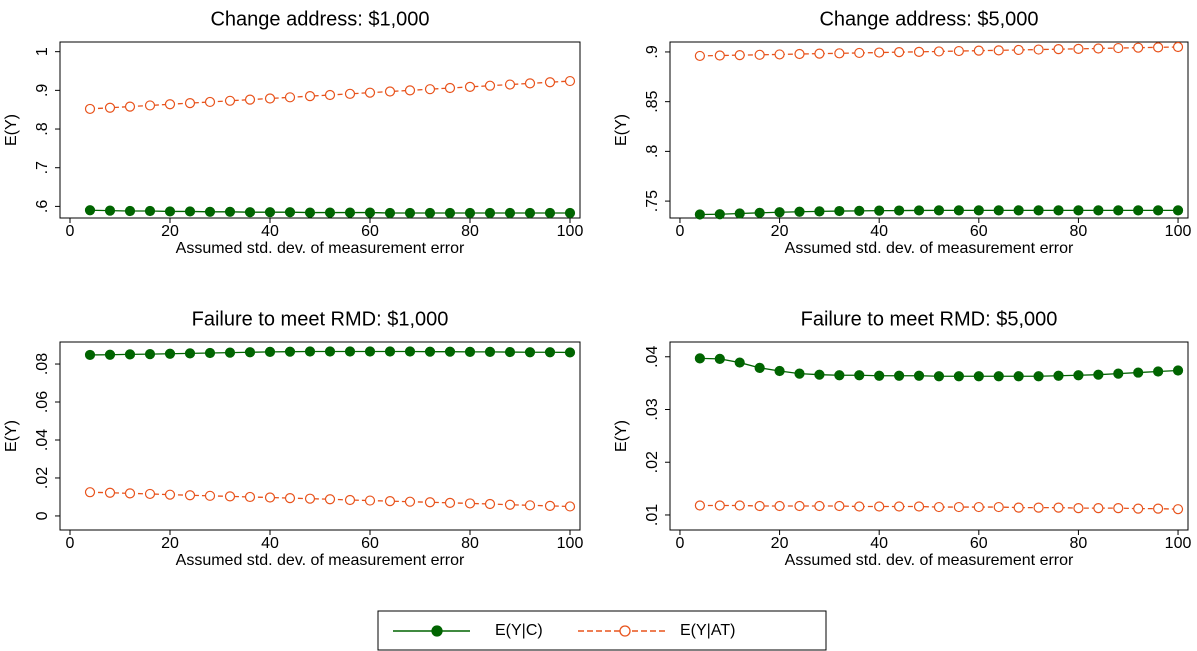 The image size is (1197, 651). What do you see at coordinates (42, 206) in the screenshot?
I see `y-tick-label: .6` at bounding box center [42, 206].